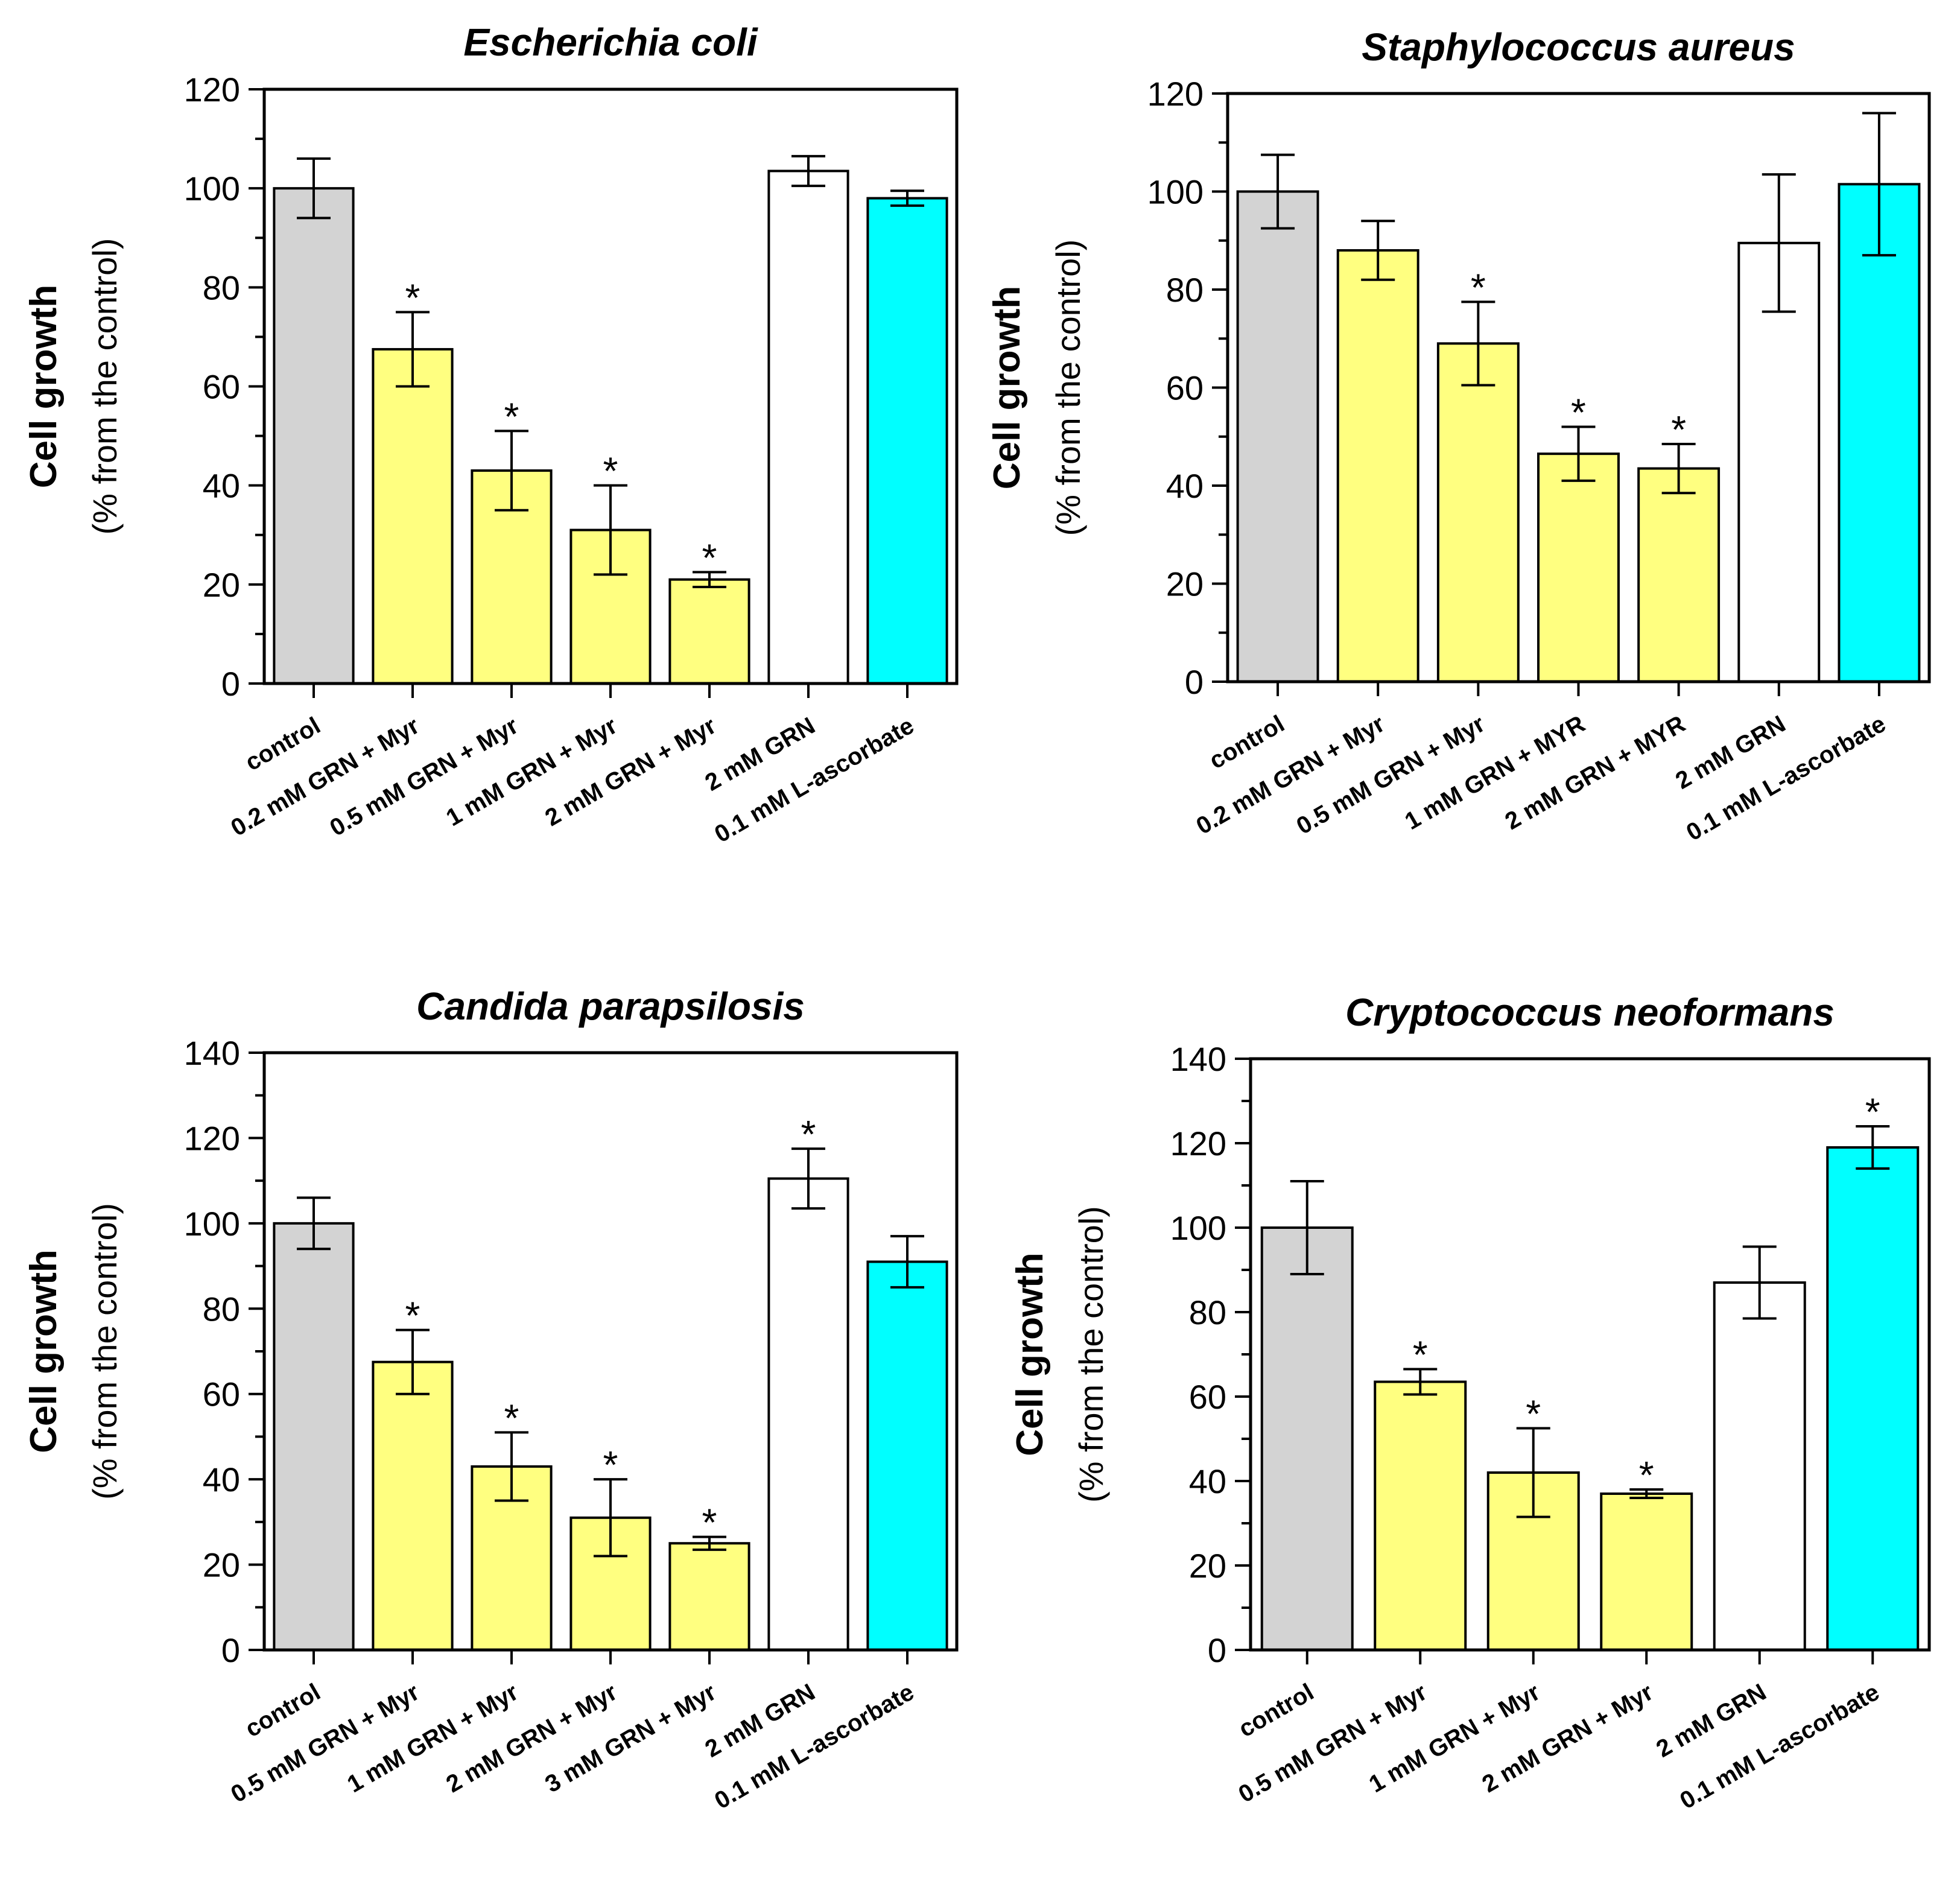 This screenshot has width=1960, height=1881. I want to click on chart-title: Cryptococcus neoformans, so click(1590, 1012).